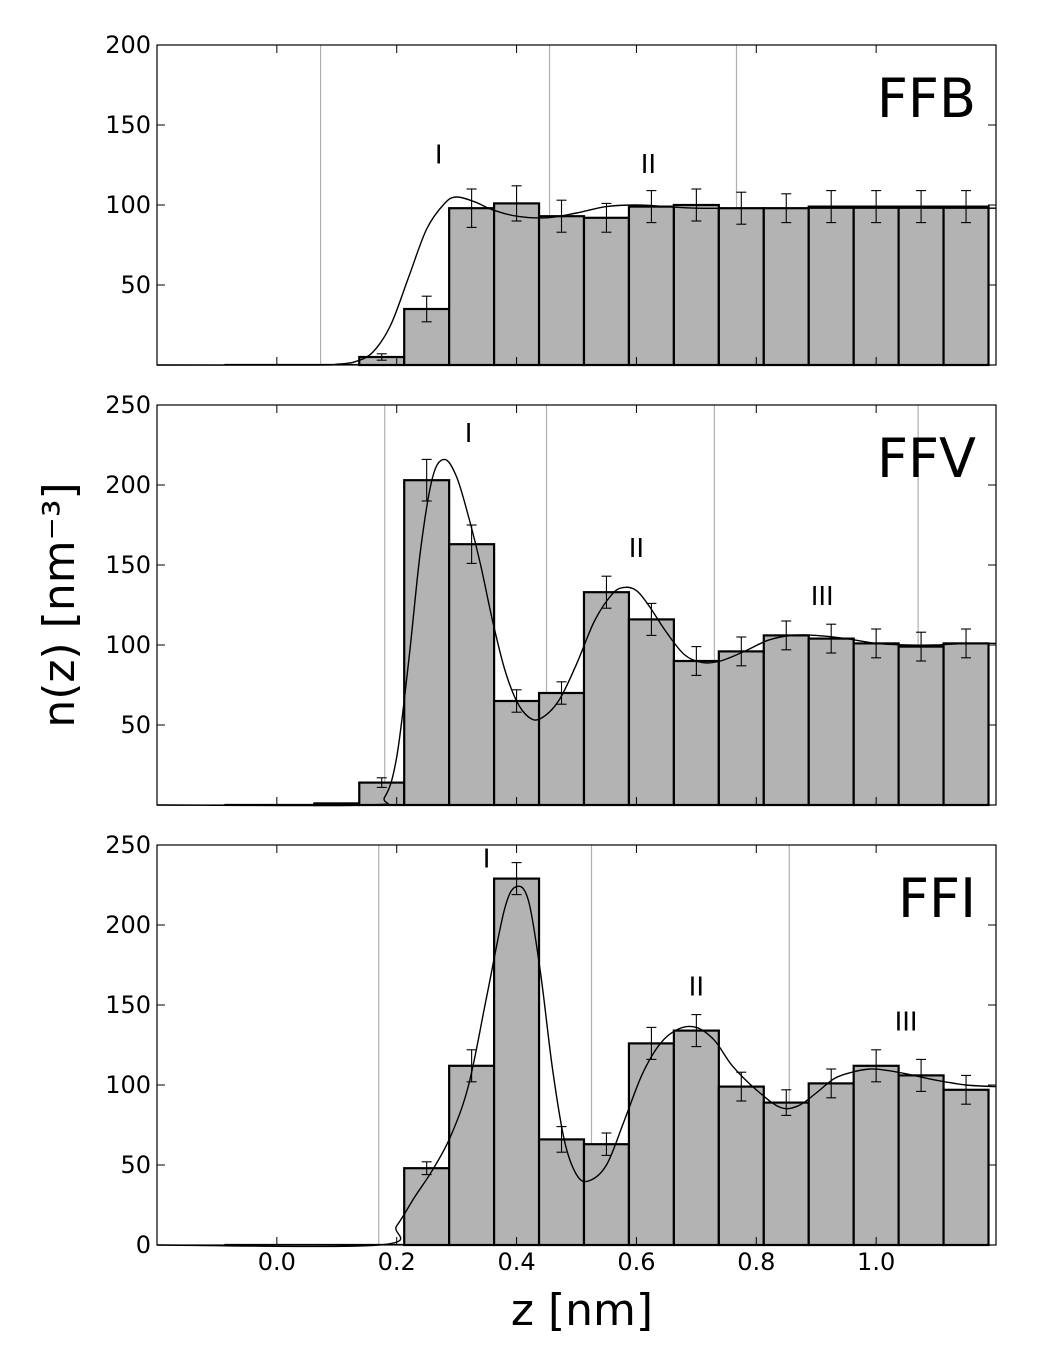 The width and height of the screenshot is (1050, 1350). Describe the element at coordinates (926, 458) in the screenshot. I see `panel-label: FFV` at that location.